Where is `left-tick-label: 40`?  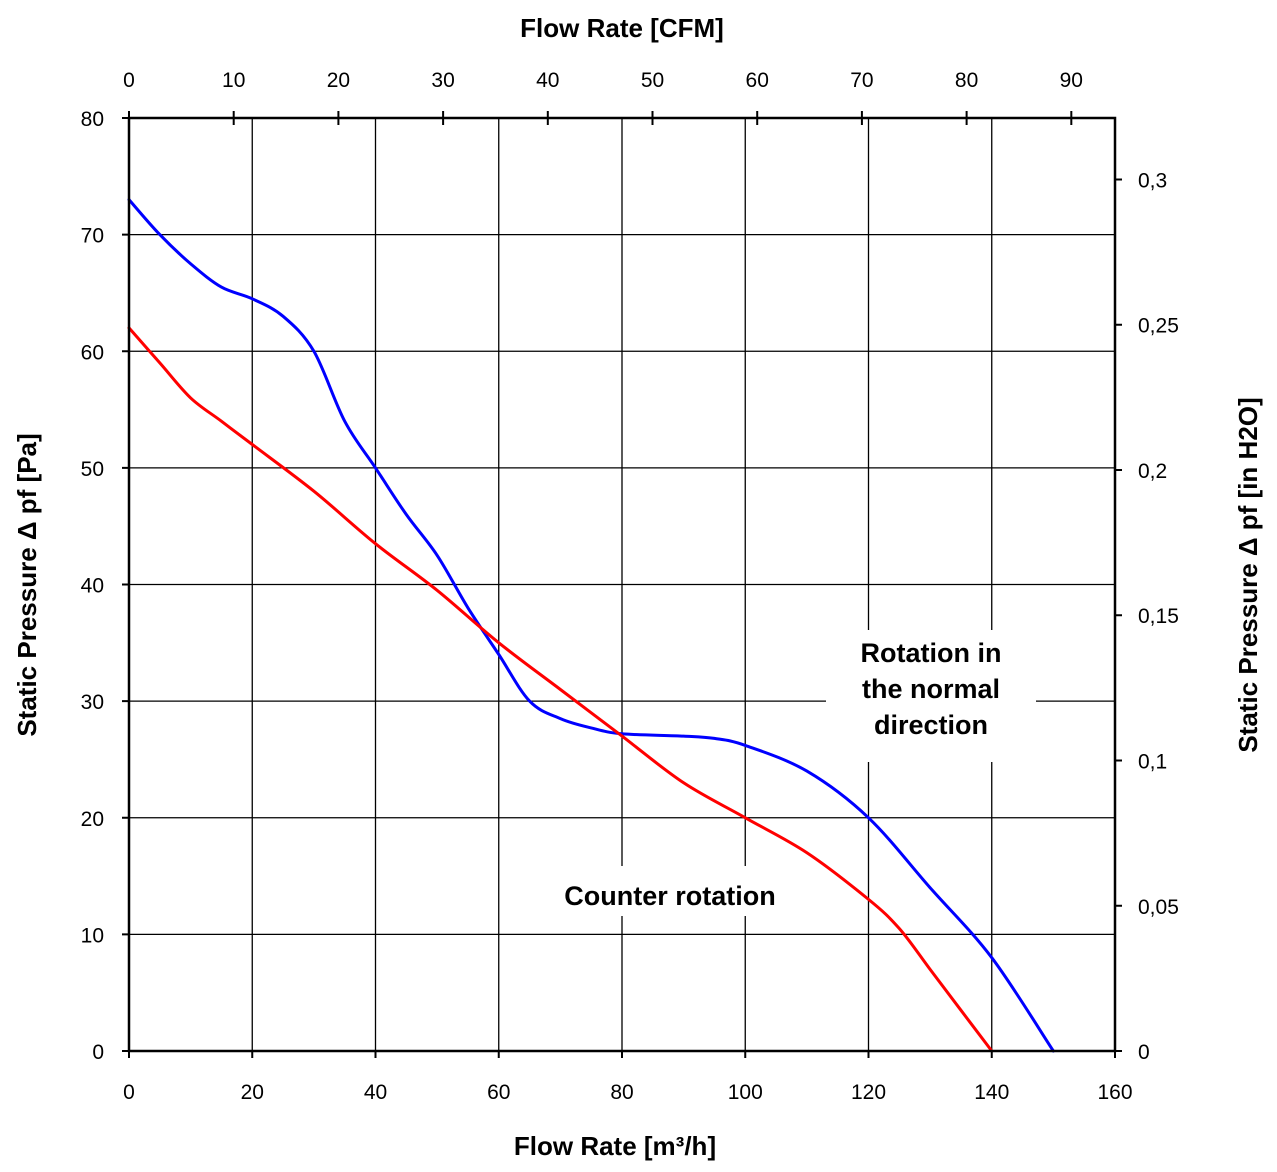
left-tick-label: 40 is located at coordinates (92, 586).